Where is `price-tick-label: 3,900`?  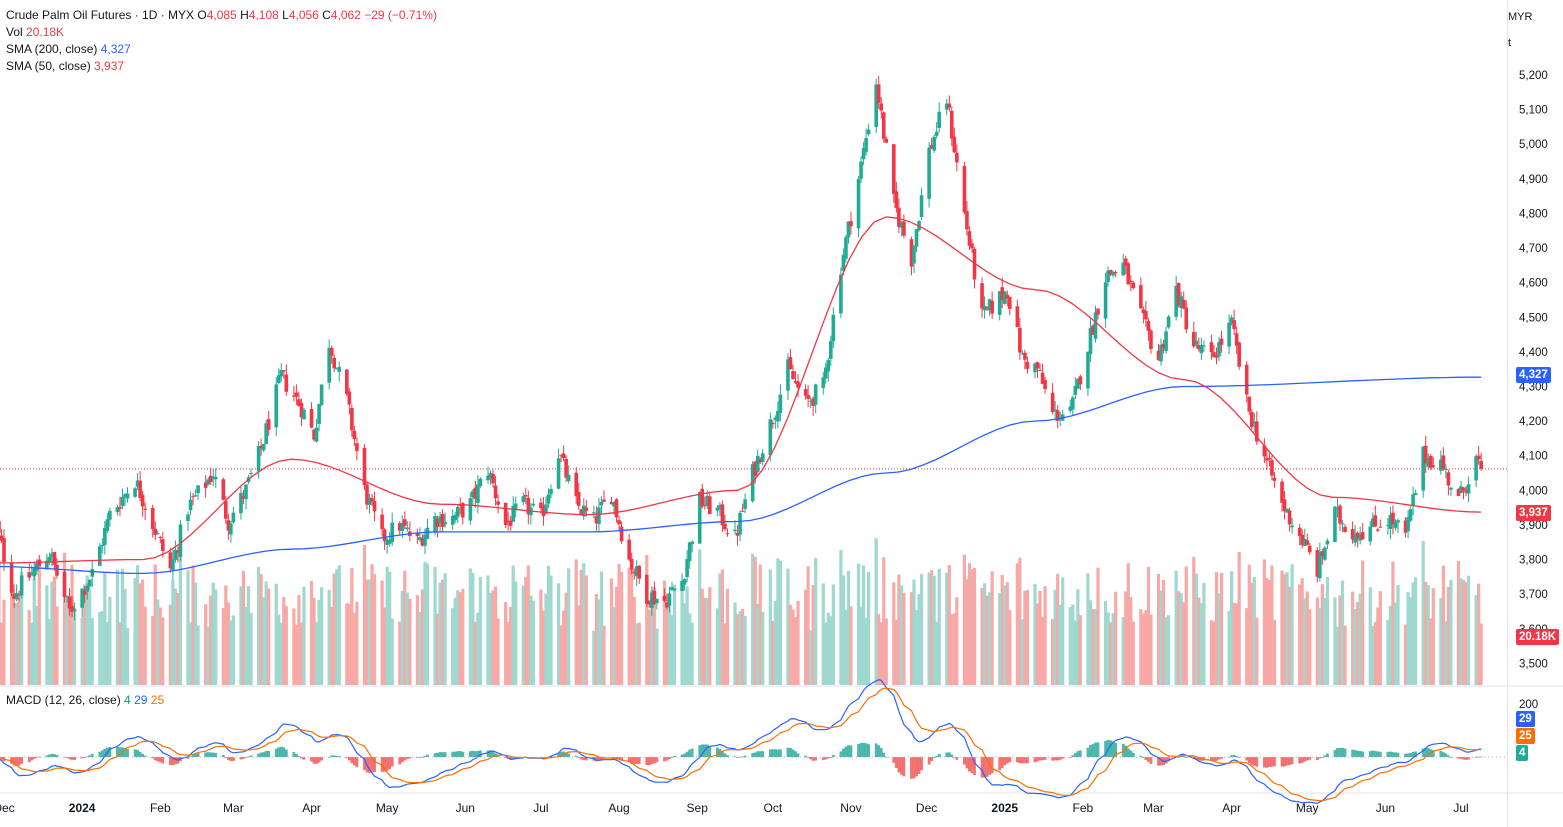 price-tick-label: 3,900 is located at coordinates (1533, 526).